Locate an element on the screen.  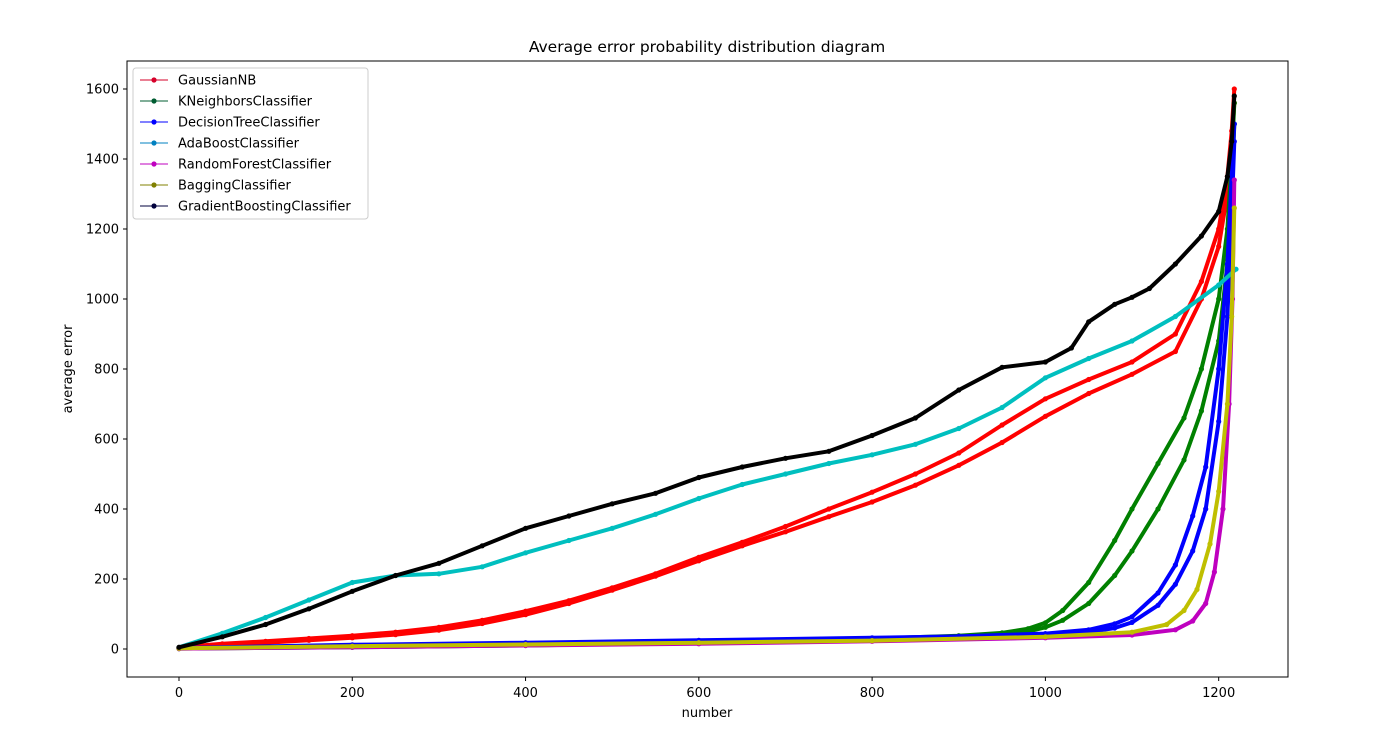
y-axis: 0 200 400 600 800 1000 1200 1400 1600 is located at coordinates (106, 370).